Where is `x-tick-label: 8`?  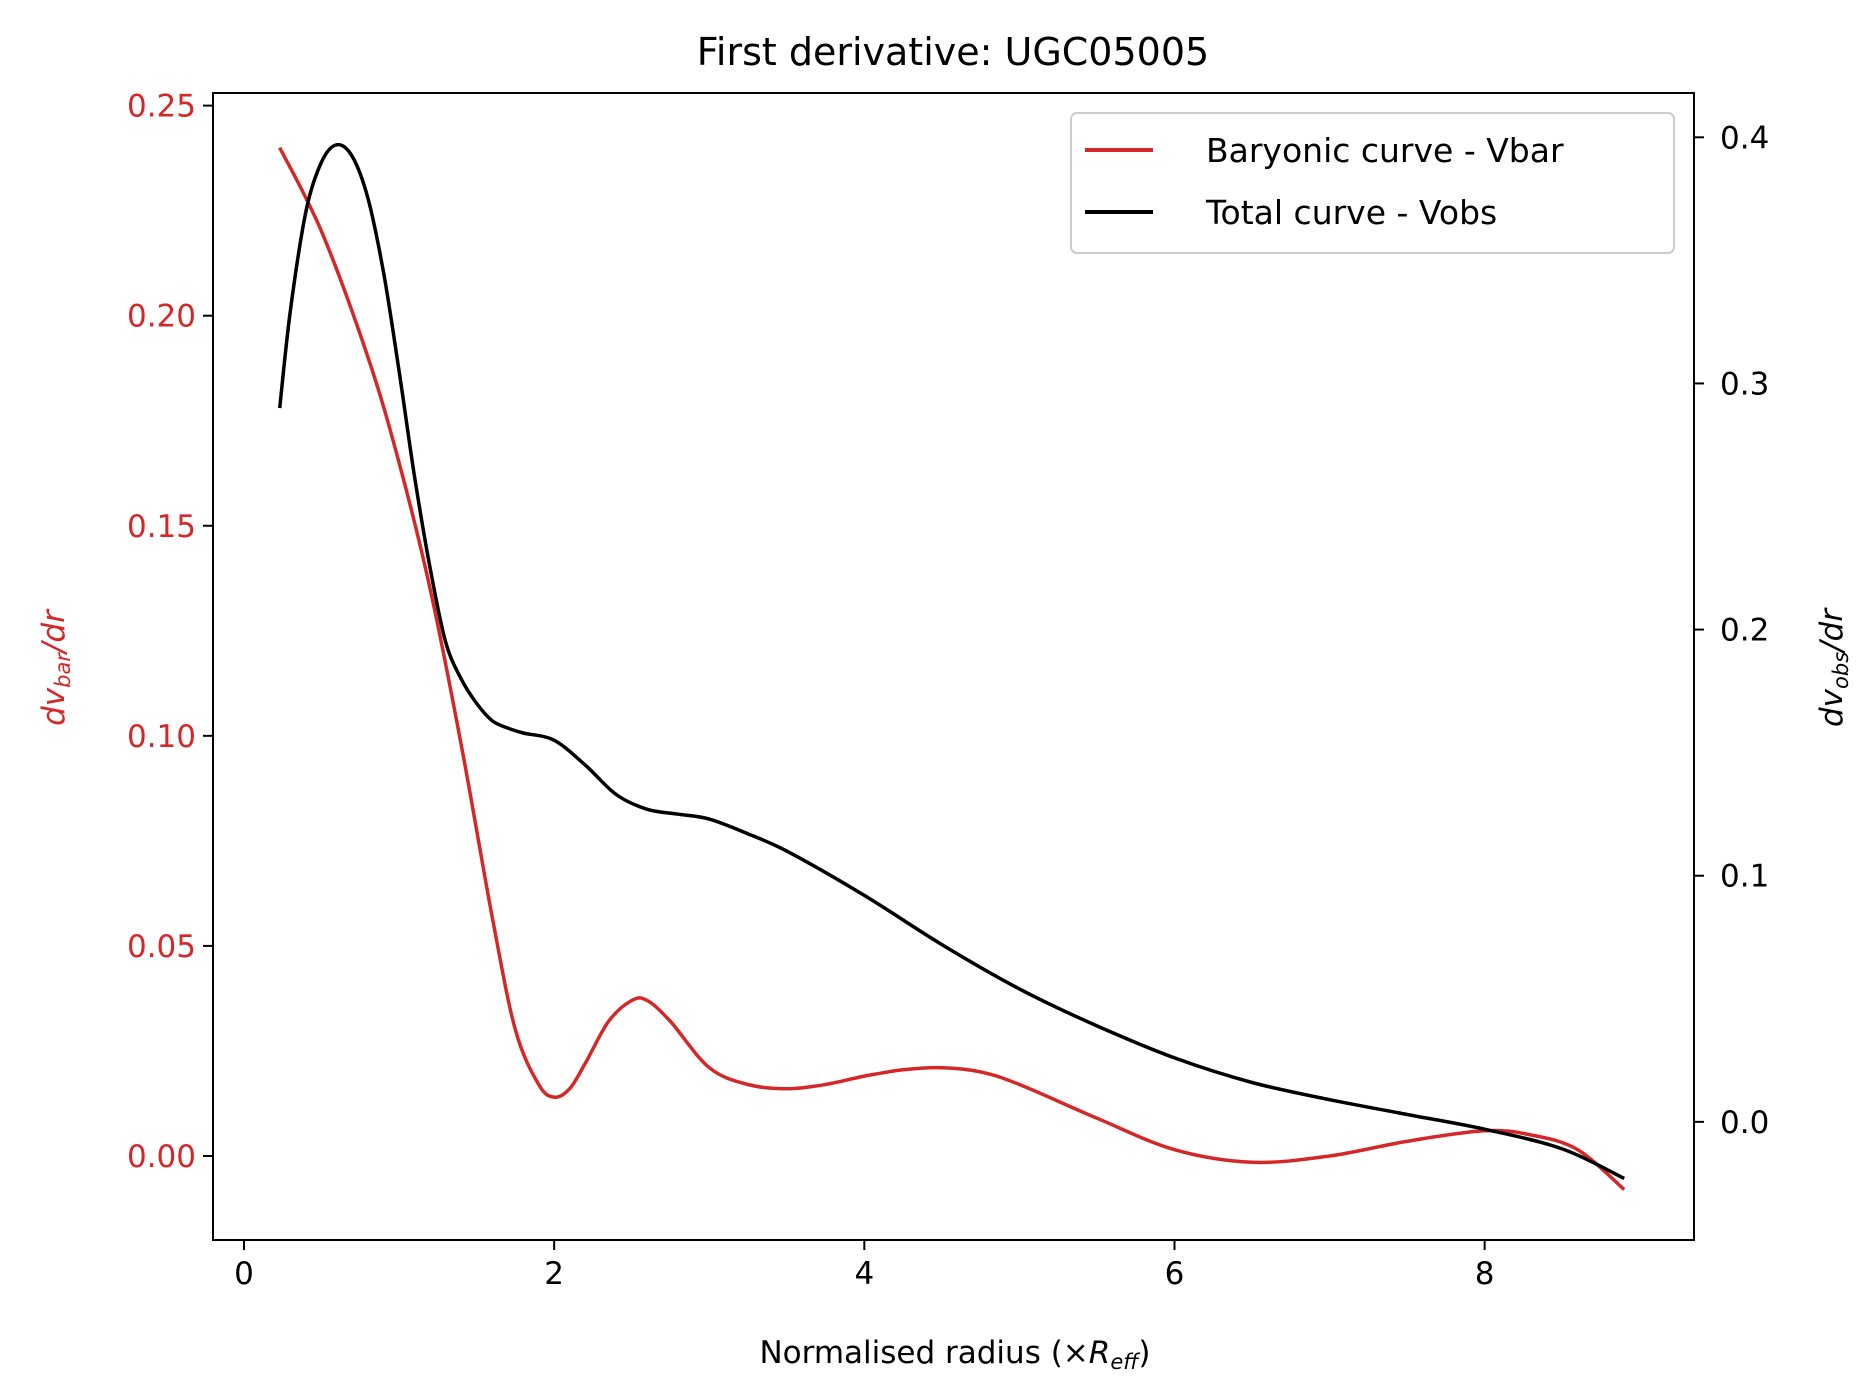 x-tick-label: 8 is located at coordinates (1485, 1274).